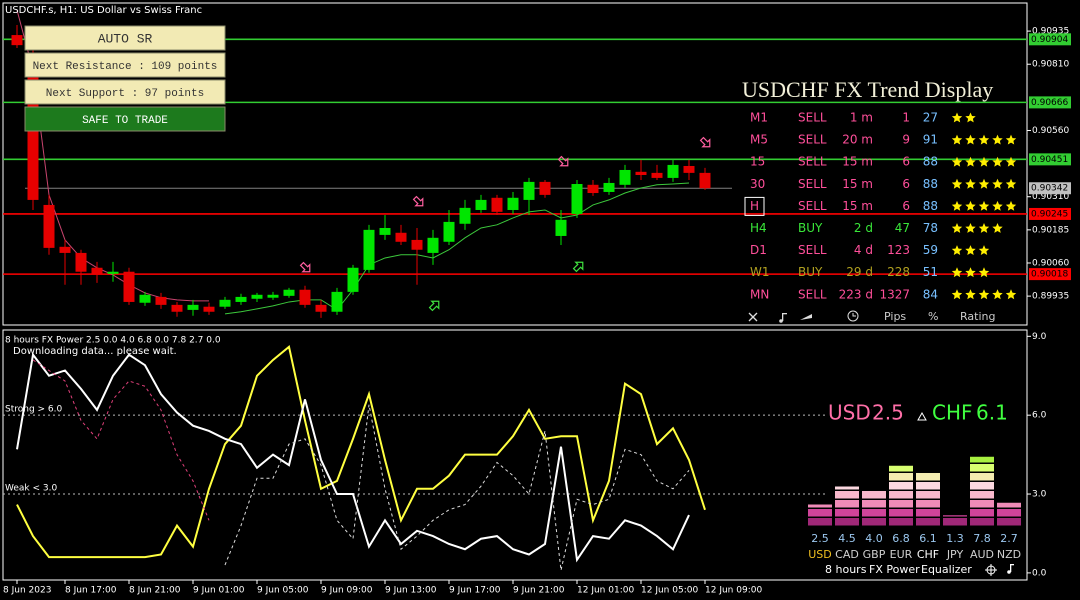 The image size is (1080, 600). I want to click on sr-level-box, so click(1050, 159).